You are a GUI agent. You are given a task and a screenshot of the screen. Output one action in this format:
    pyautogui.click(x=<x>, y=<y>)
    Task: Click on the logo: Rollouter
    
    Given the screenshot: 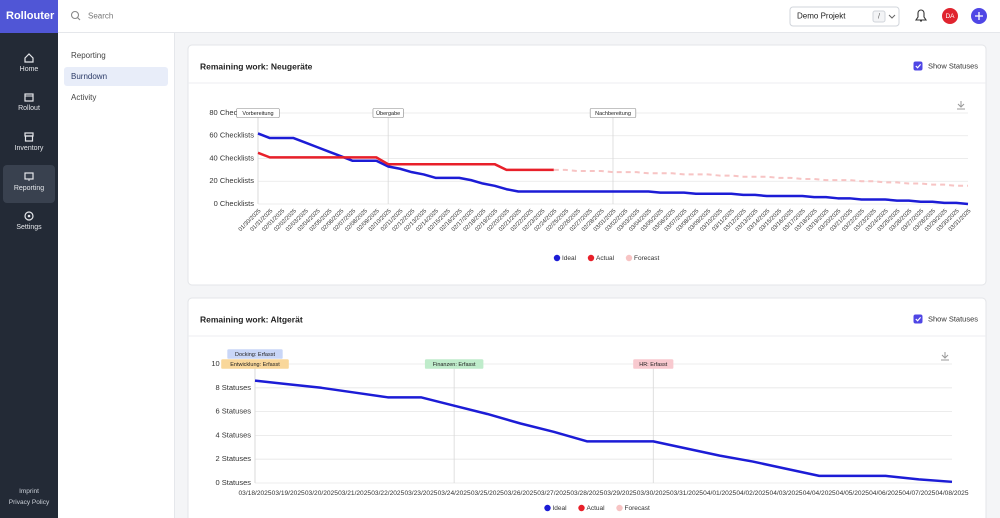 What is the action you would take?
    pyautogui.click(x=29, y=16)
    